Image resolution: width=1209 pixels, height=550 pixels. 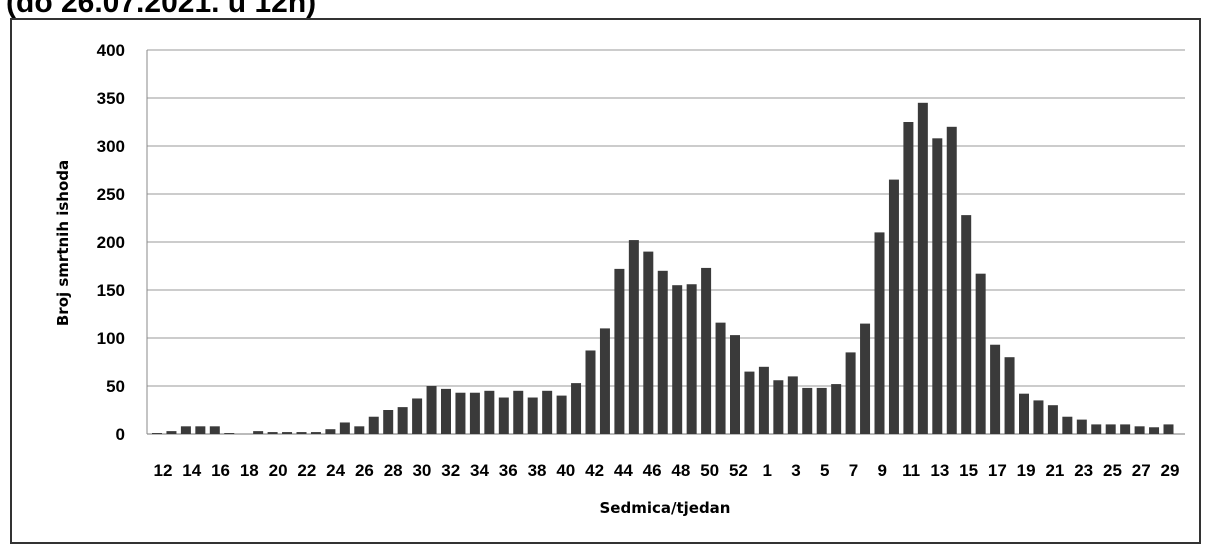 I want to click on x-tick-label: 19, so click(x=1026, y=470).